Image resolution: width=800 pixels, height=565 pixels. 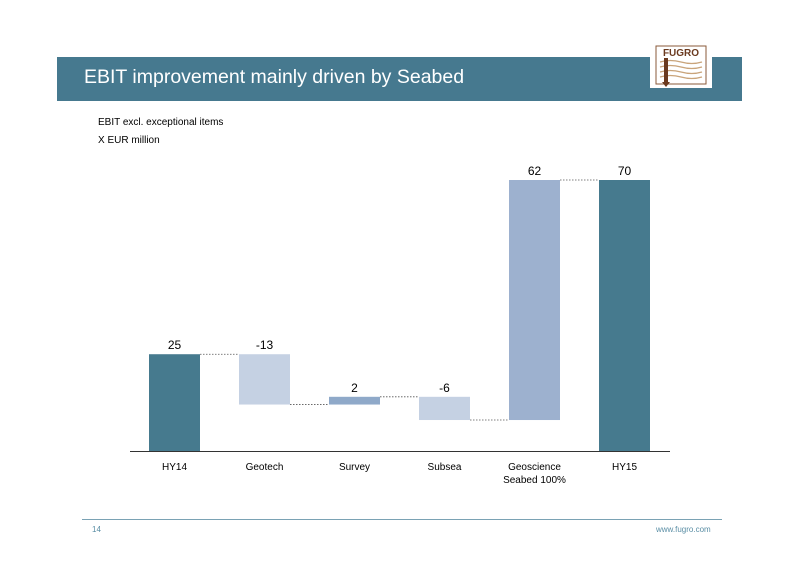 What do you see at coordinates (683, 529) in the screenshot?
I see `footer-url: www.fugro.com` at bounding box center [683, 529].